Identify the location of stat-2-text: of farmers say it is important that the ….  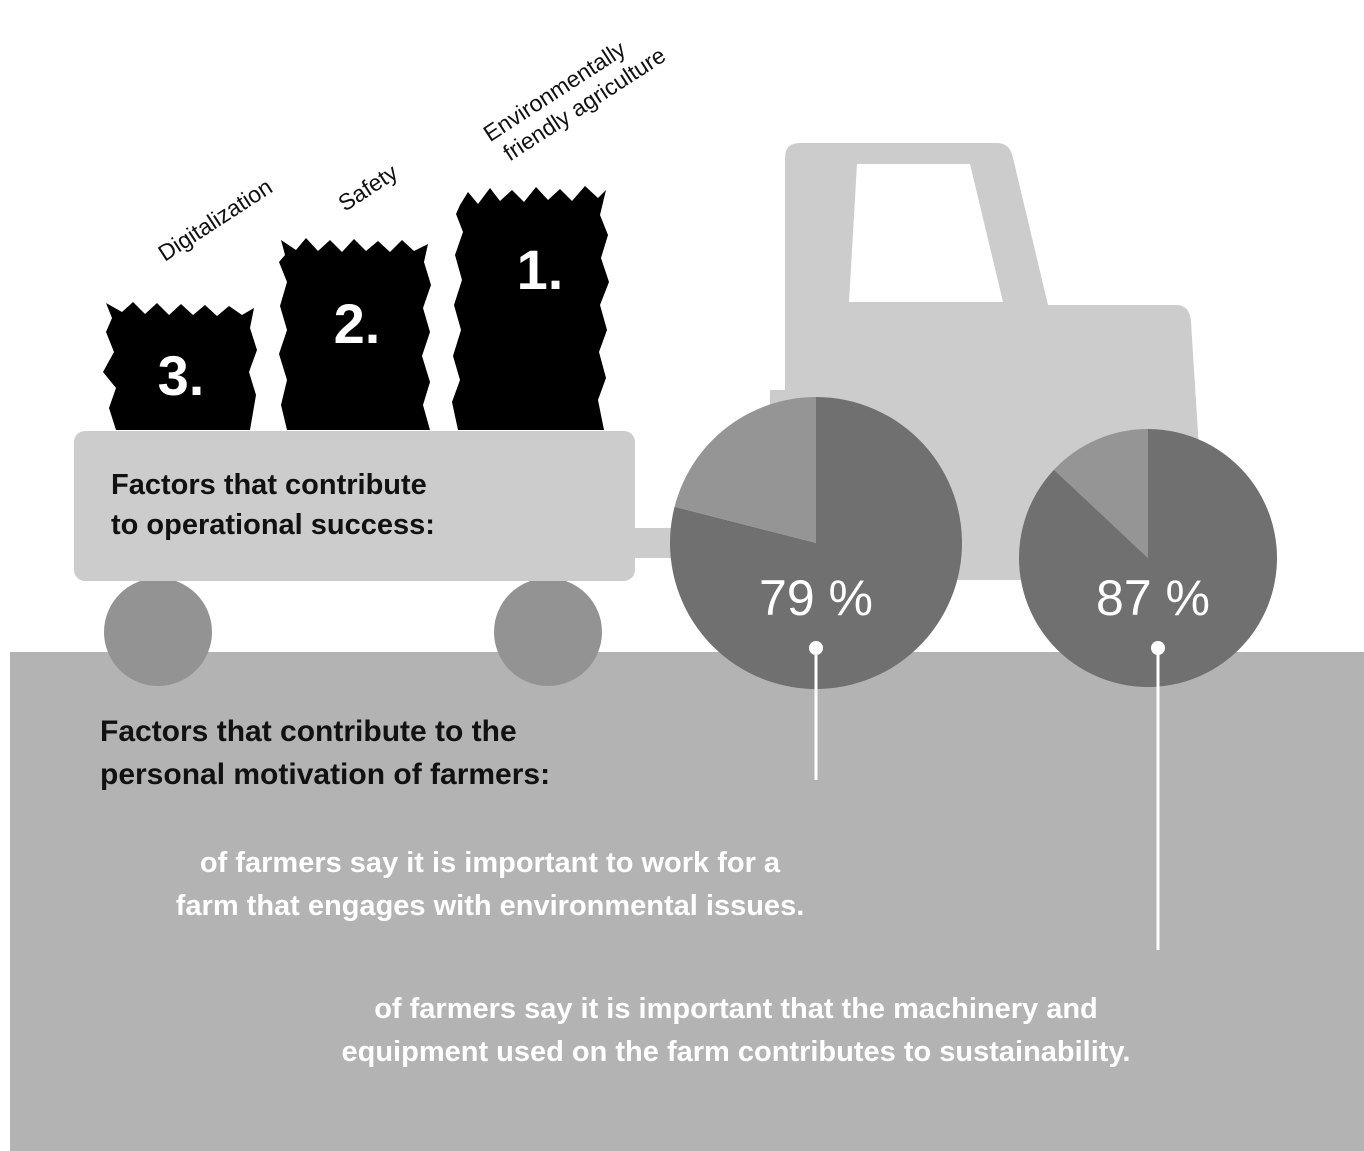
(736, 1031).